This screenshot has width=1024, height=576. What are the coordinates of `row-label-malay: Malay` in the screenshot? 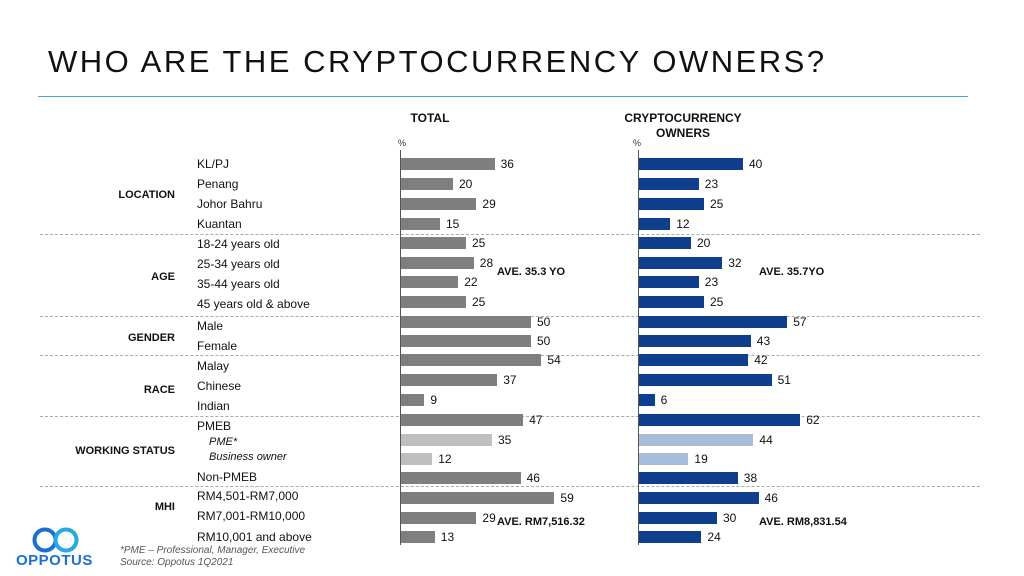 It's located at (213, 366).